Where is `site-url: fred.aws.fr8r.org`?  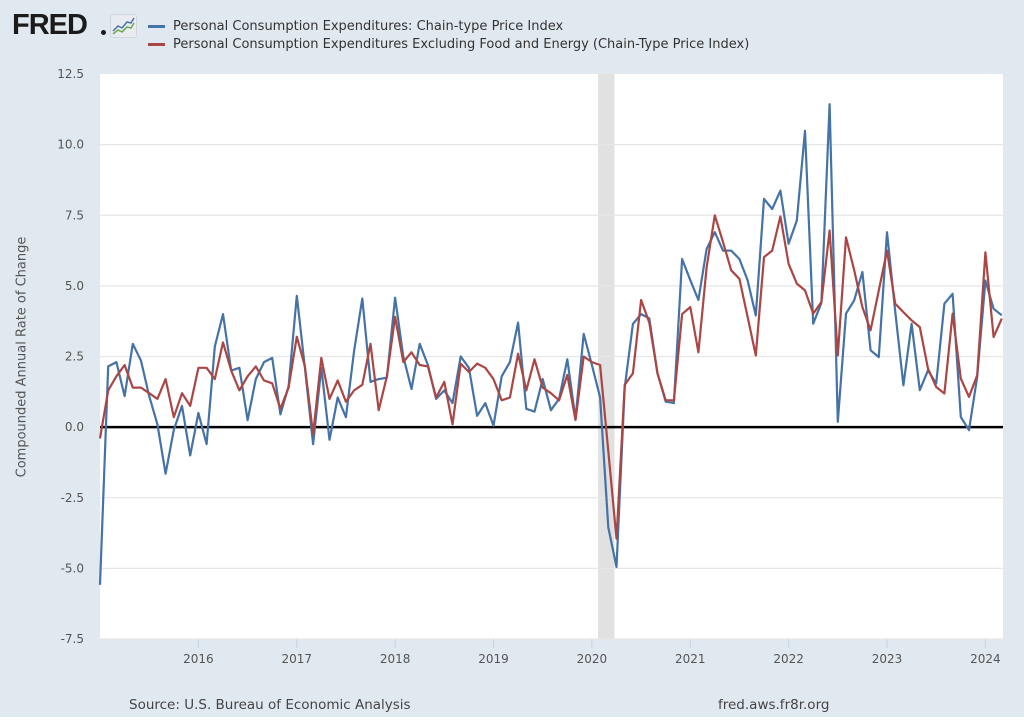 site-url: fred.aws.fr8r.org is located at coordinates (774, 705).